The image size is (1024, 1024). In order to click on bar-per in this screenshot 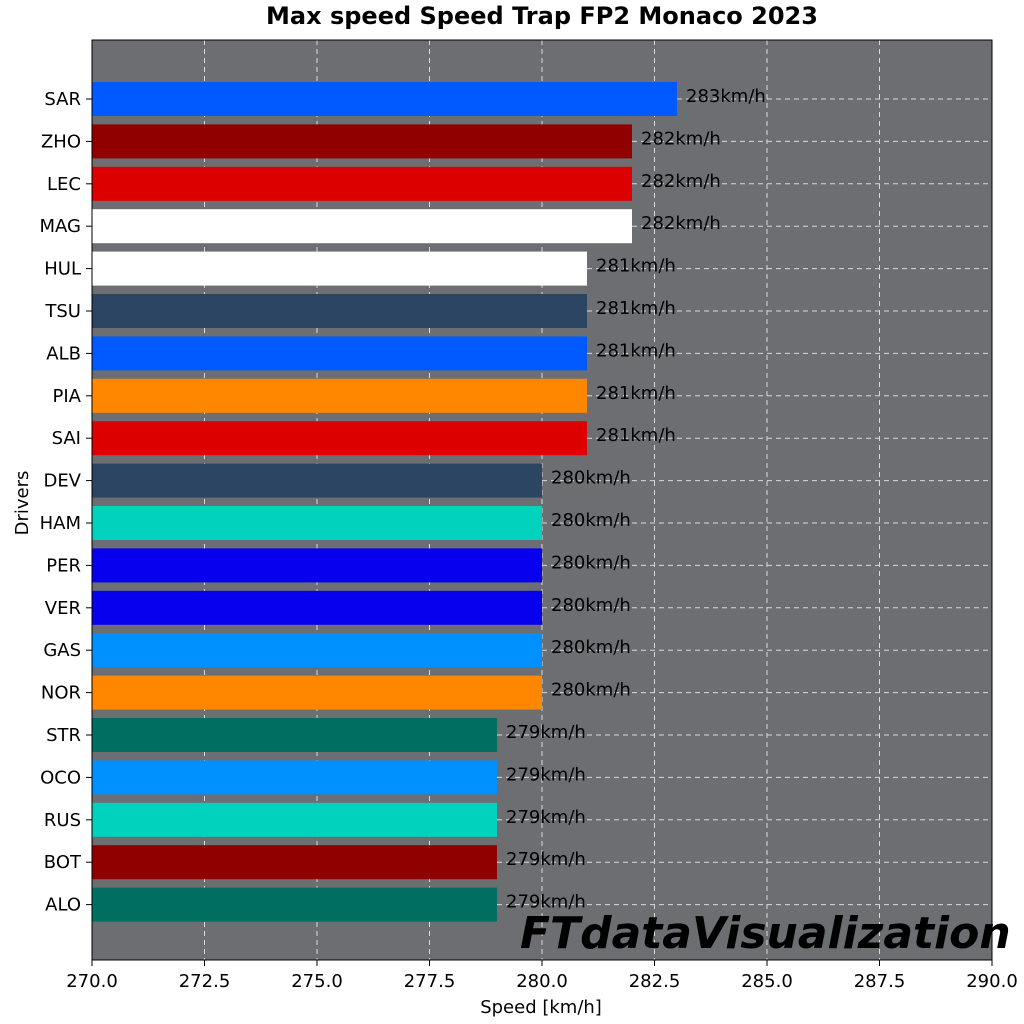, I will do `click(317, 565)`.